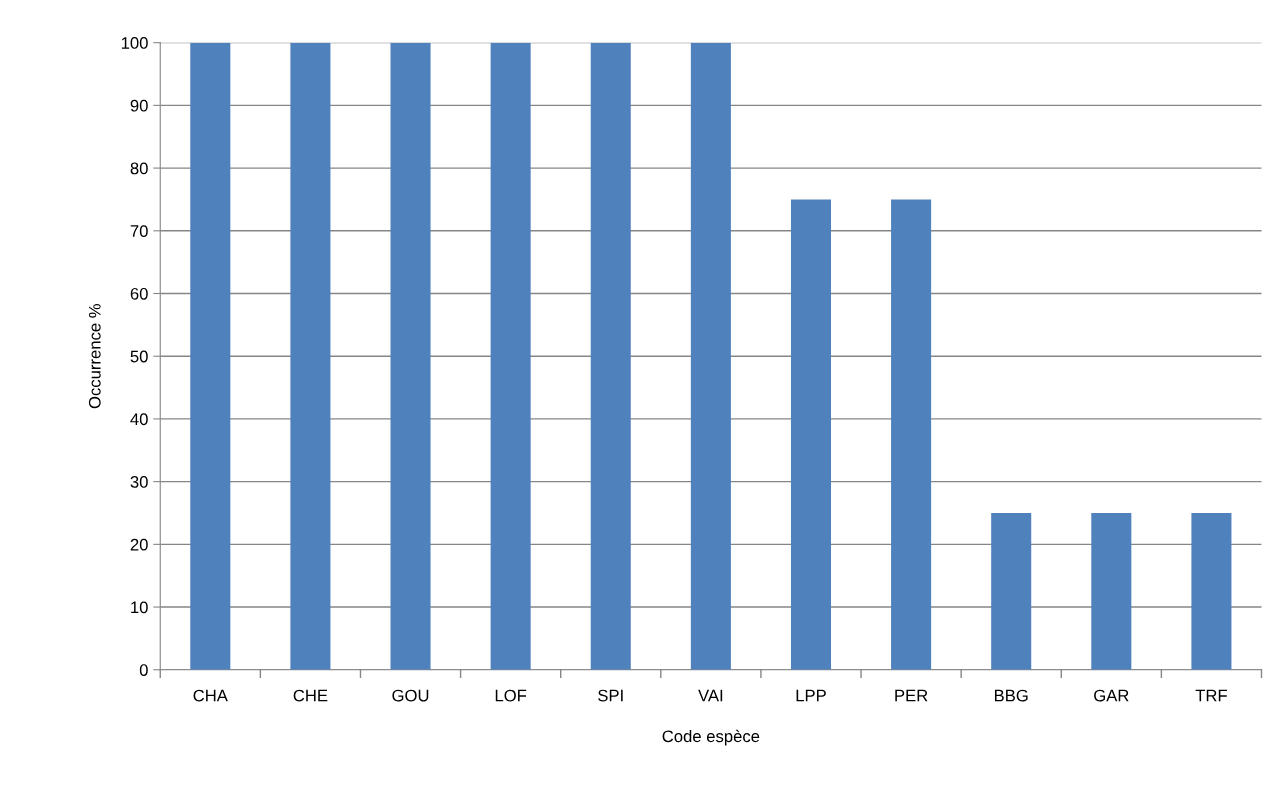 This screenshot has width=1282, height=805. Describe the element at coordinates (310, 695) in the screenshot. I see `x-tick-label: CHE` at that location.